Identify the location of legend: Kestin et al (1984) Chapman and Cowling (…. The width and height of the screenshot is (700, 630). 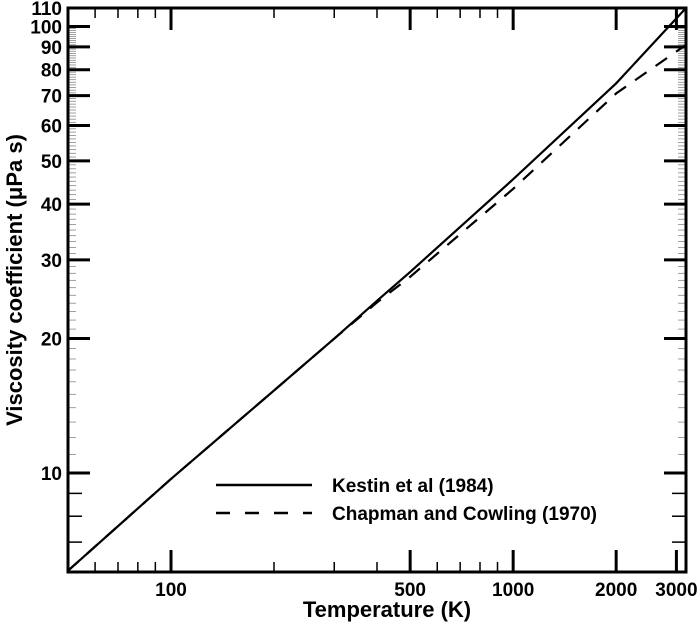
(406, 500).